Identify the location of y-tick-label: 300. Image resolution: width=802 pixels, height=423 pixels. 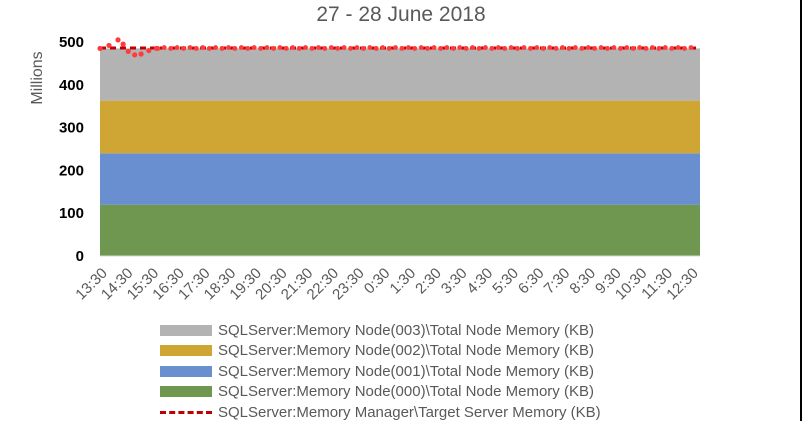
(71, 128).